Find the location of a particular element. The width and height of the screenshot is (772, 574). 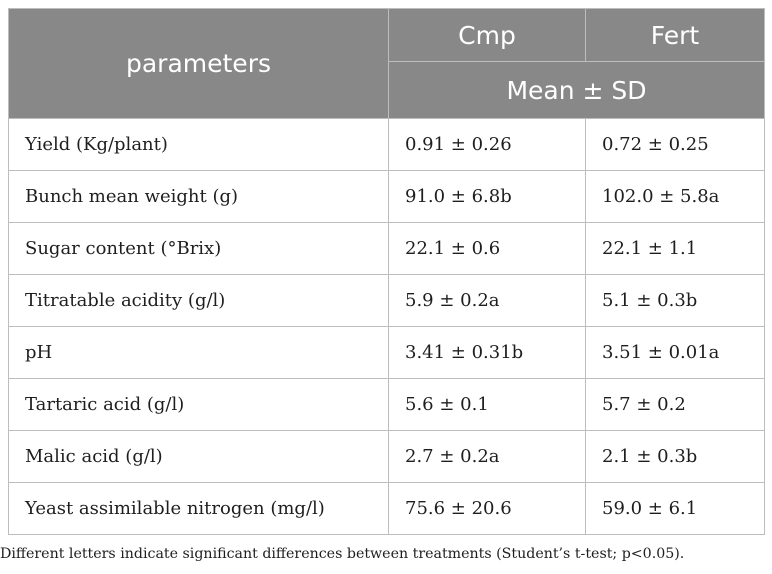

fert-value-cell: 2.1 ± 0.3b is located at coordinates (675, 456).